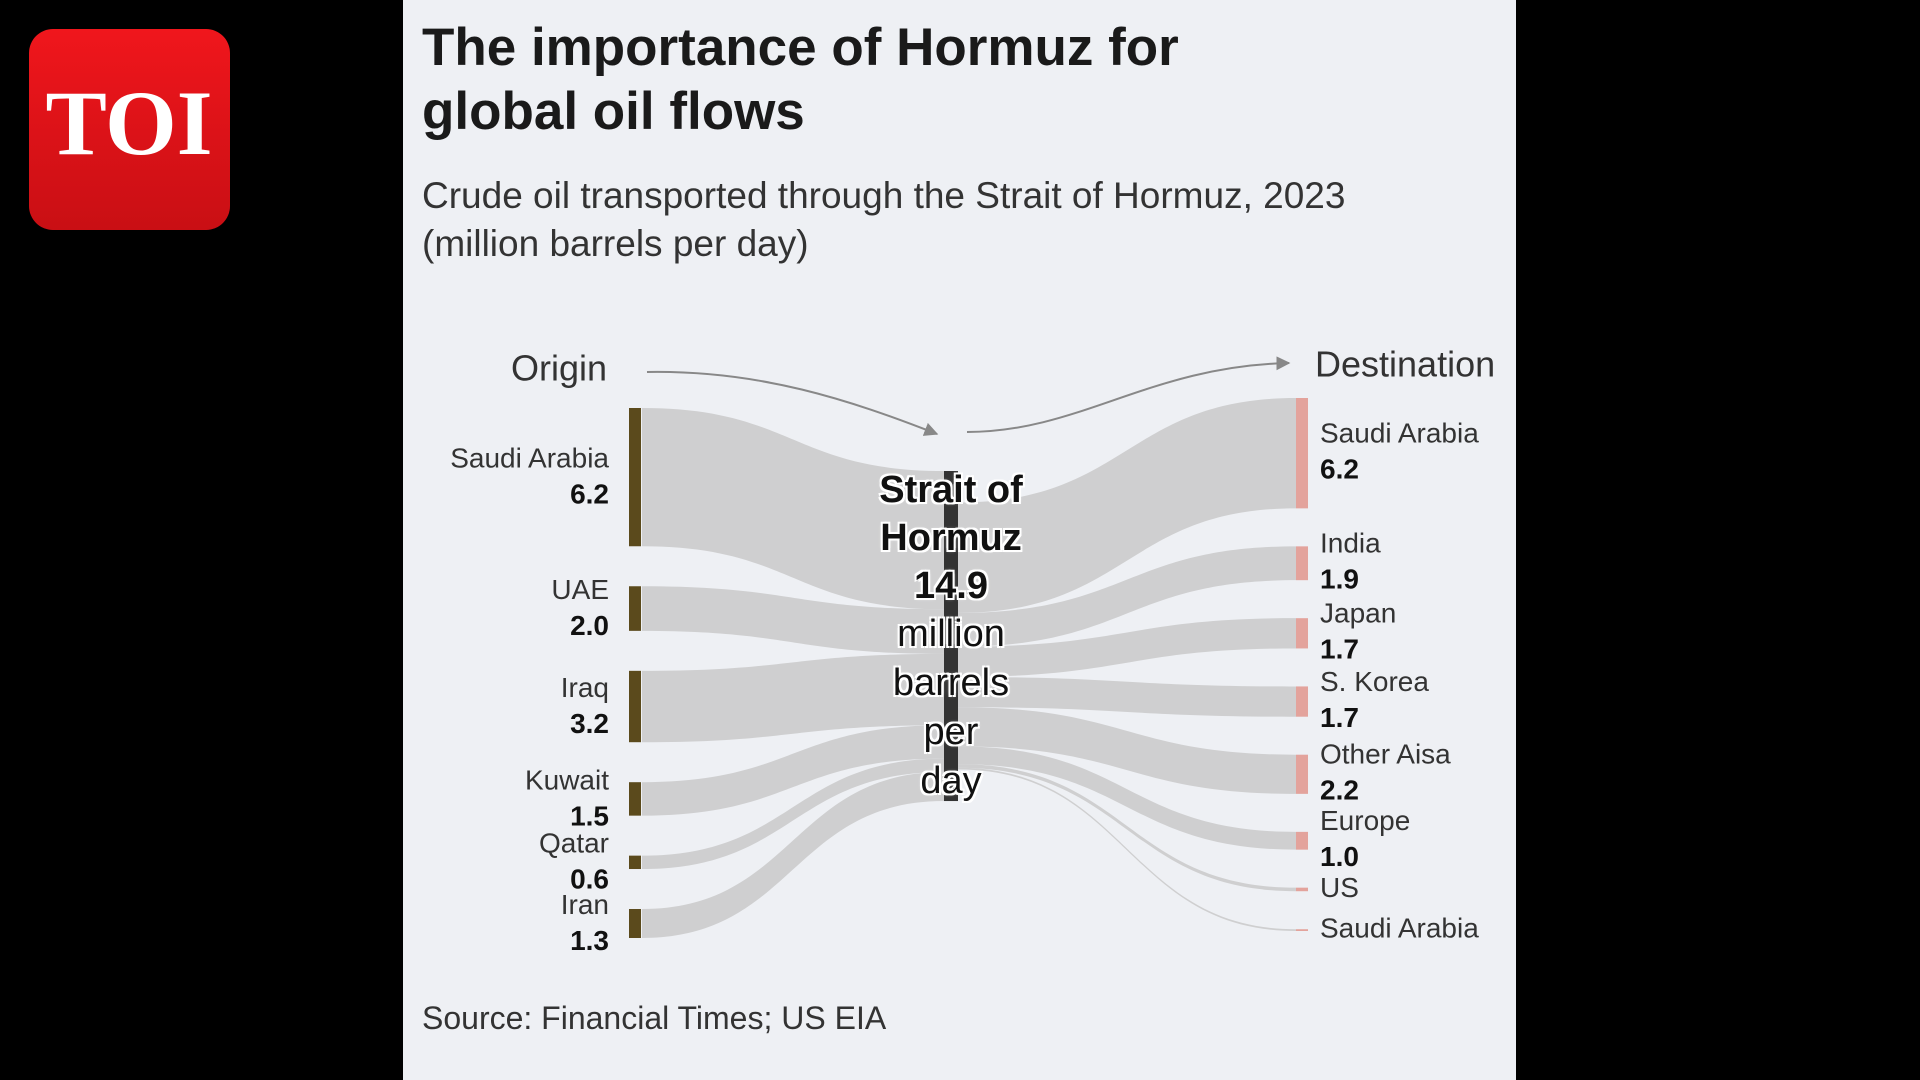  What do you see at coordinates (128, 123) in the screenshot?
I see `logo-text: TOI` at bounding box center [128, 123].